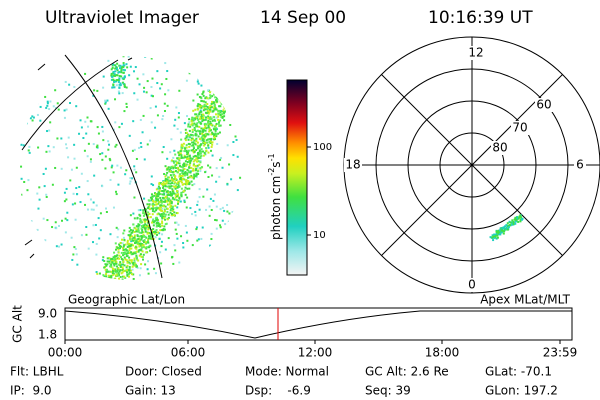 Image resolution: width=600 pixels, height=400 pixels. Describe the element at coordinates (543, 105) in the screenshot. I see `mlat-label: 60` at that location.